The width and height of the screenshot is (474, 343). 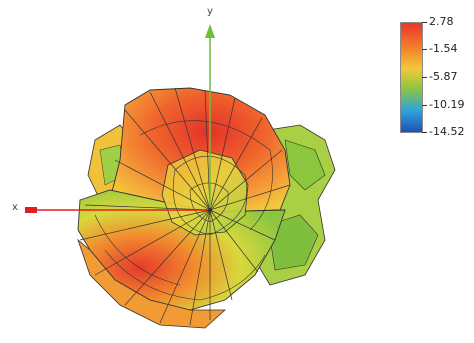 What do you see at coordinates (443, 76) in the screenshot?
I see `colorbar-label: -5.87` at bounding box center [443, 76].